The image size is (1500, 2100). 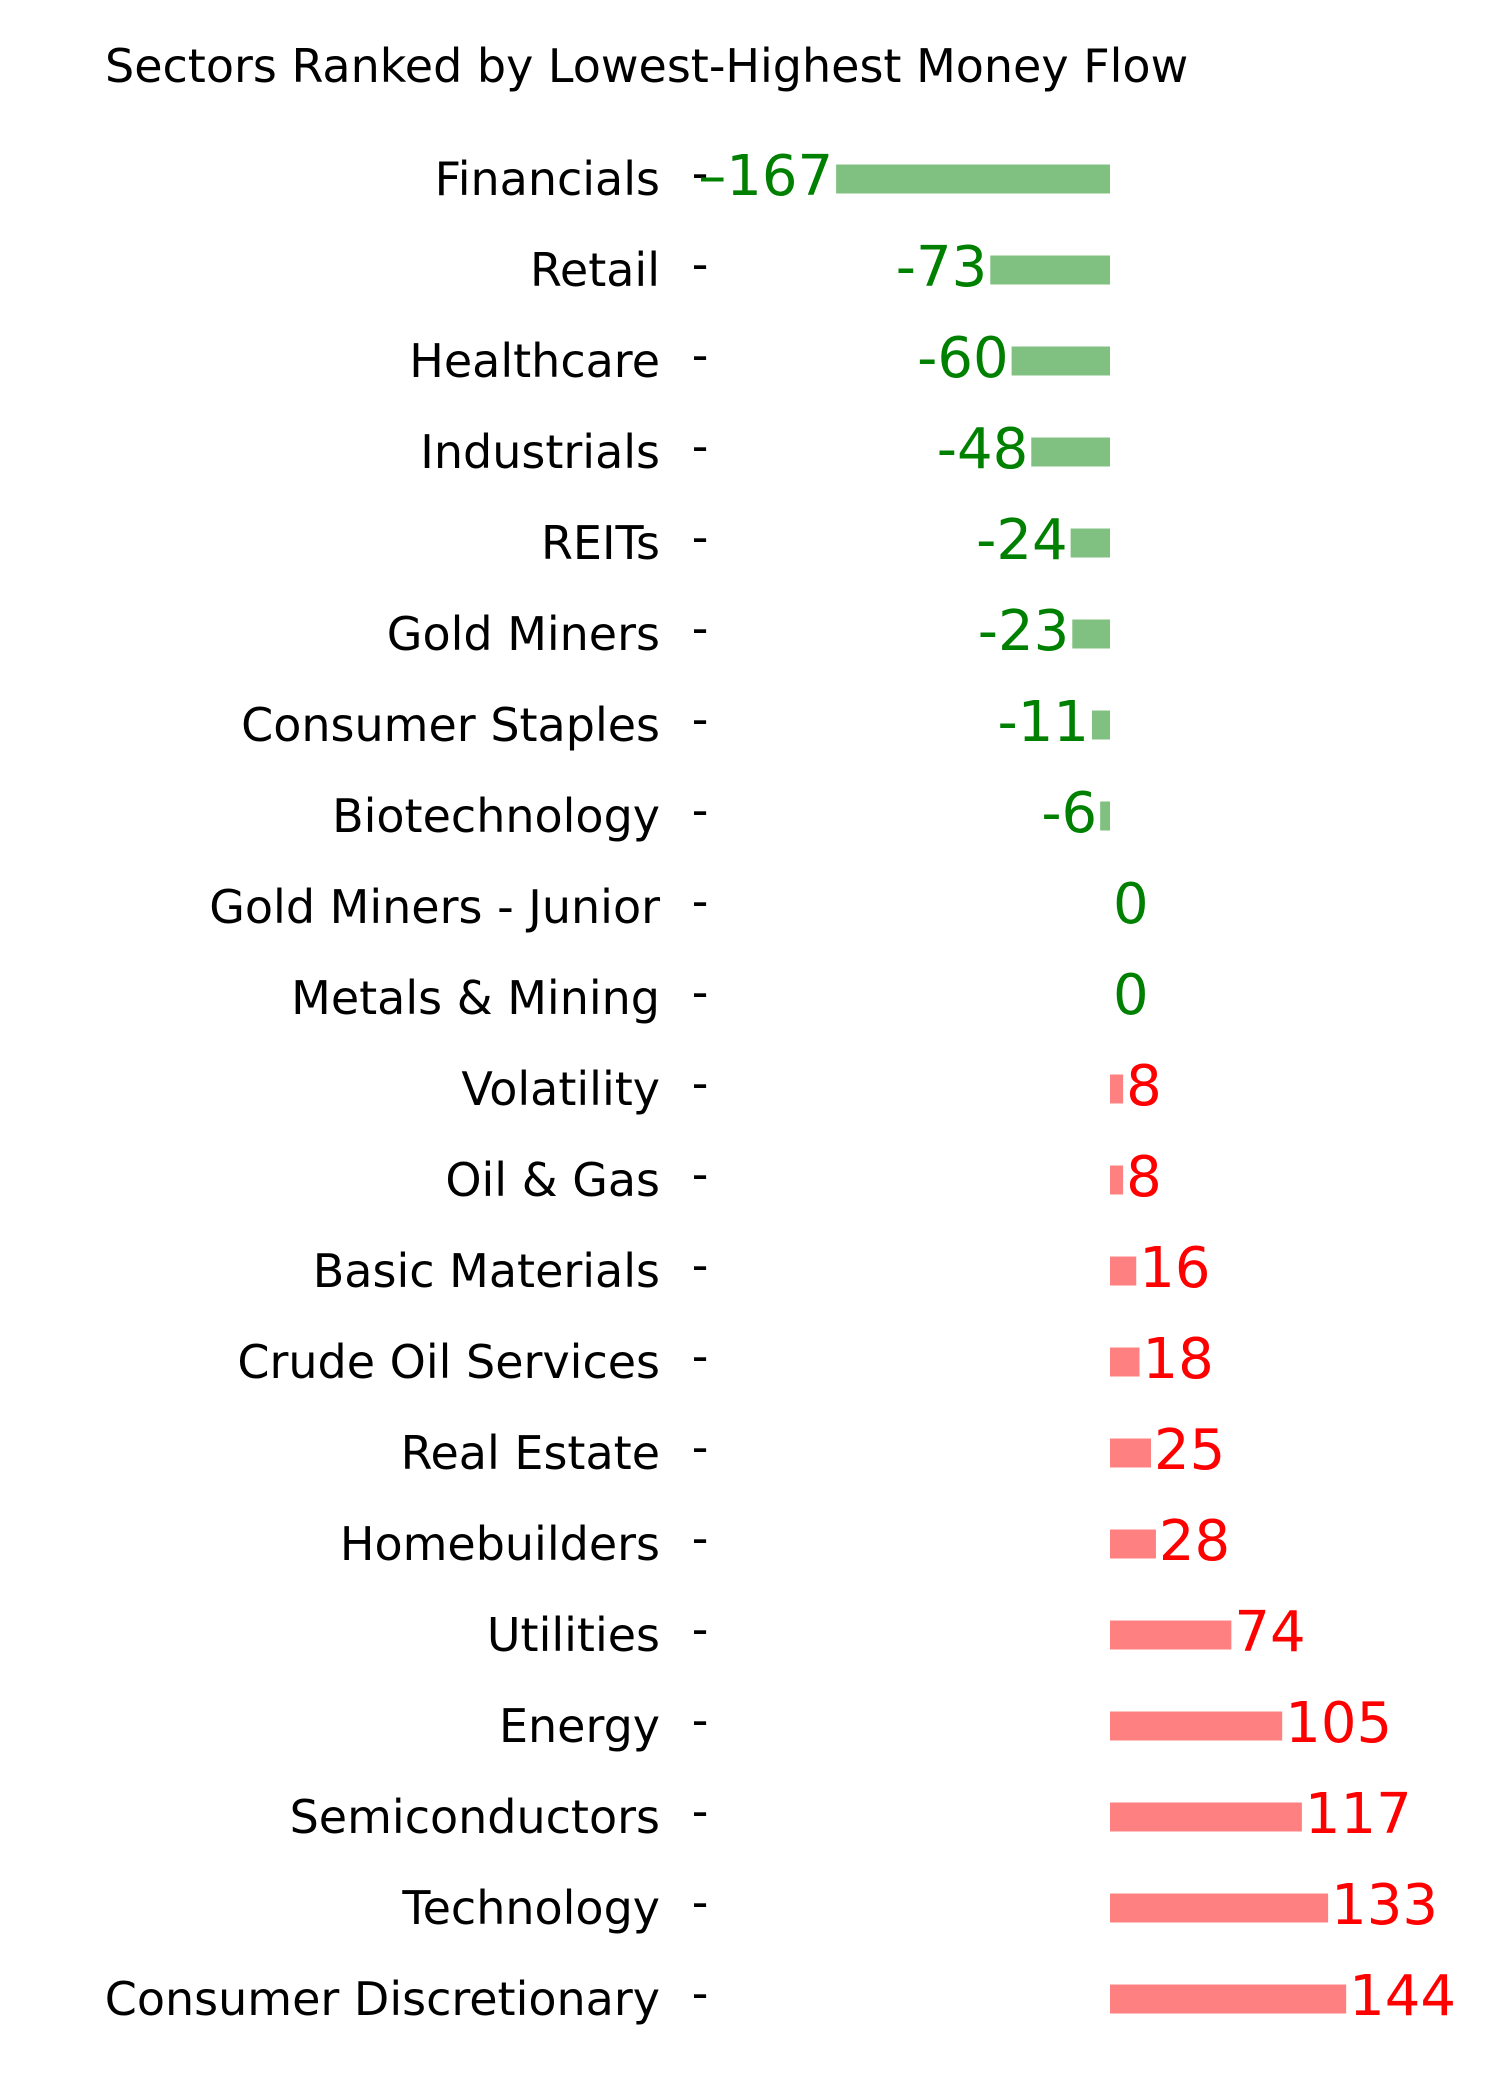 What do you see at coordinates (1131, 995) in the screenshot?
I see `value-label-metals-and-mining: 0` at bounding box center [1131, 995].